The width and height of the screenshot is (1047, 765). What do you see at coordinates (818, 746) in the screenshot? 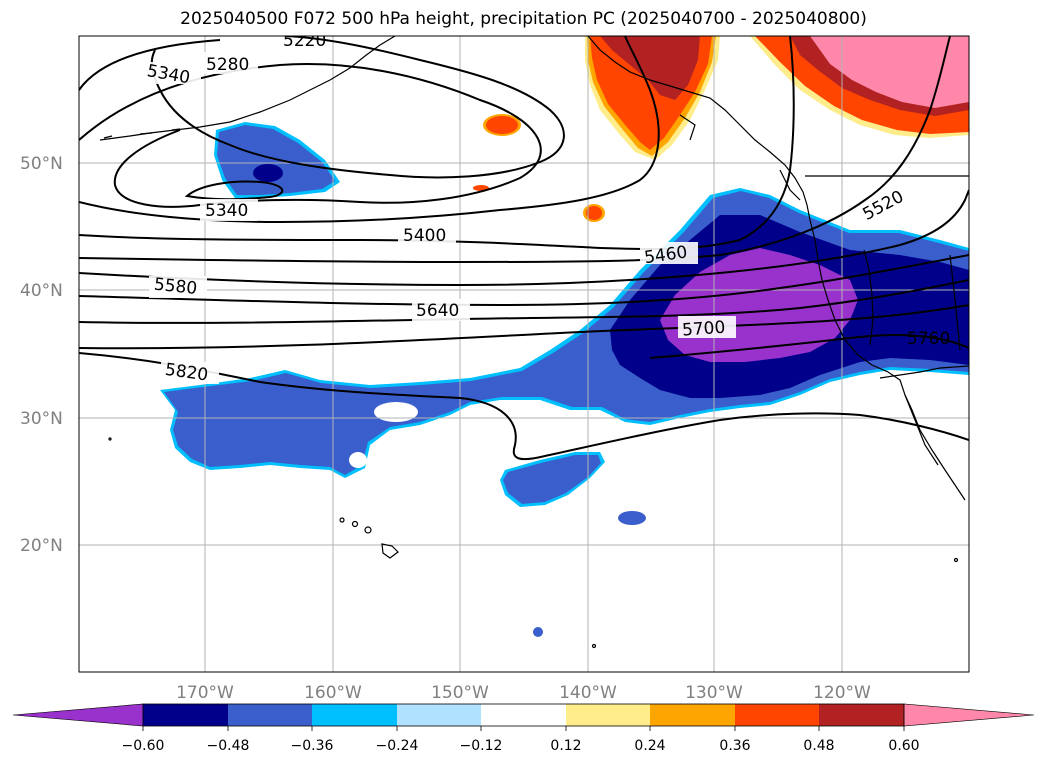
I see `colorbar-tick-label: 0.48` at bounding box center [818, 746].